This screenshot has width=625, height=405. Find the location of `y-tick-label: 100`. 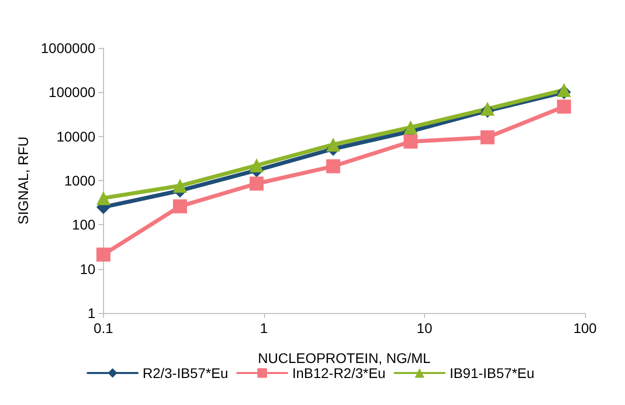

y-tick-label: 100 is located at coordinates (84, 224).